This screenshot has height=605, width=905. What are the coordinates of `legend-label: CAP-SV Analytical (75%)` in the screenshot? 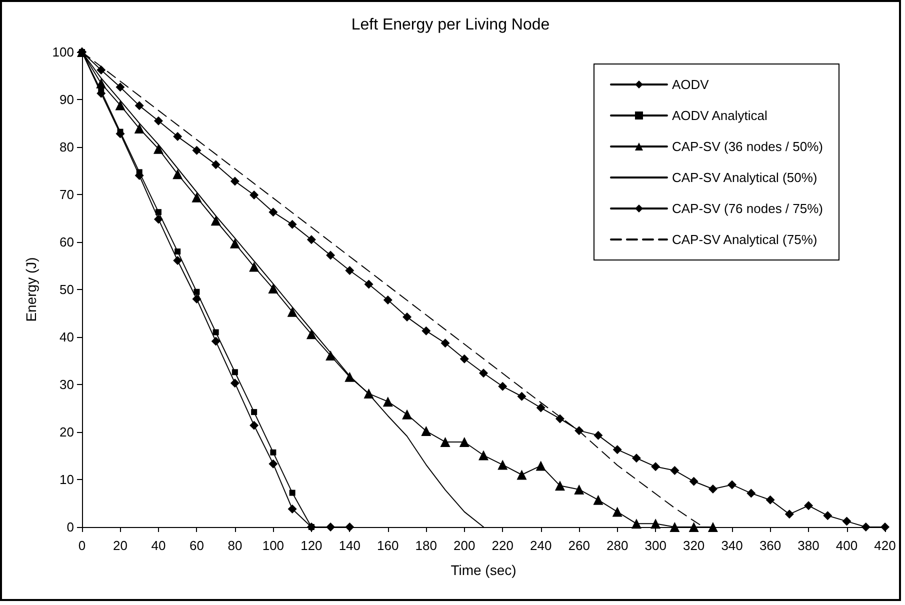 It's located at (745, 239).